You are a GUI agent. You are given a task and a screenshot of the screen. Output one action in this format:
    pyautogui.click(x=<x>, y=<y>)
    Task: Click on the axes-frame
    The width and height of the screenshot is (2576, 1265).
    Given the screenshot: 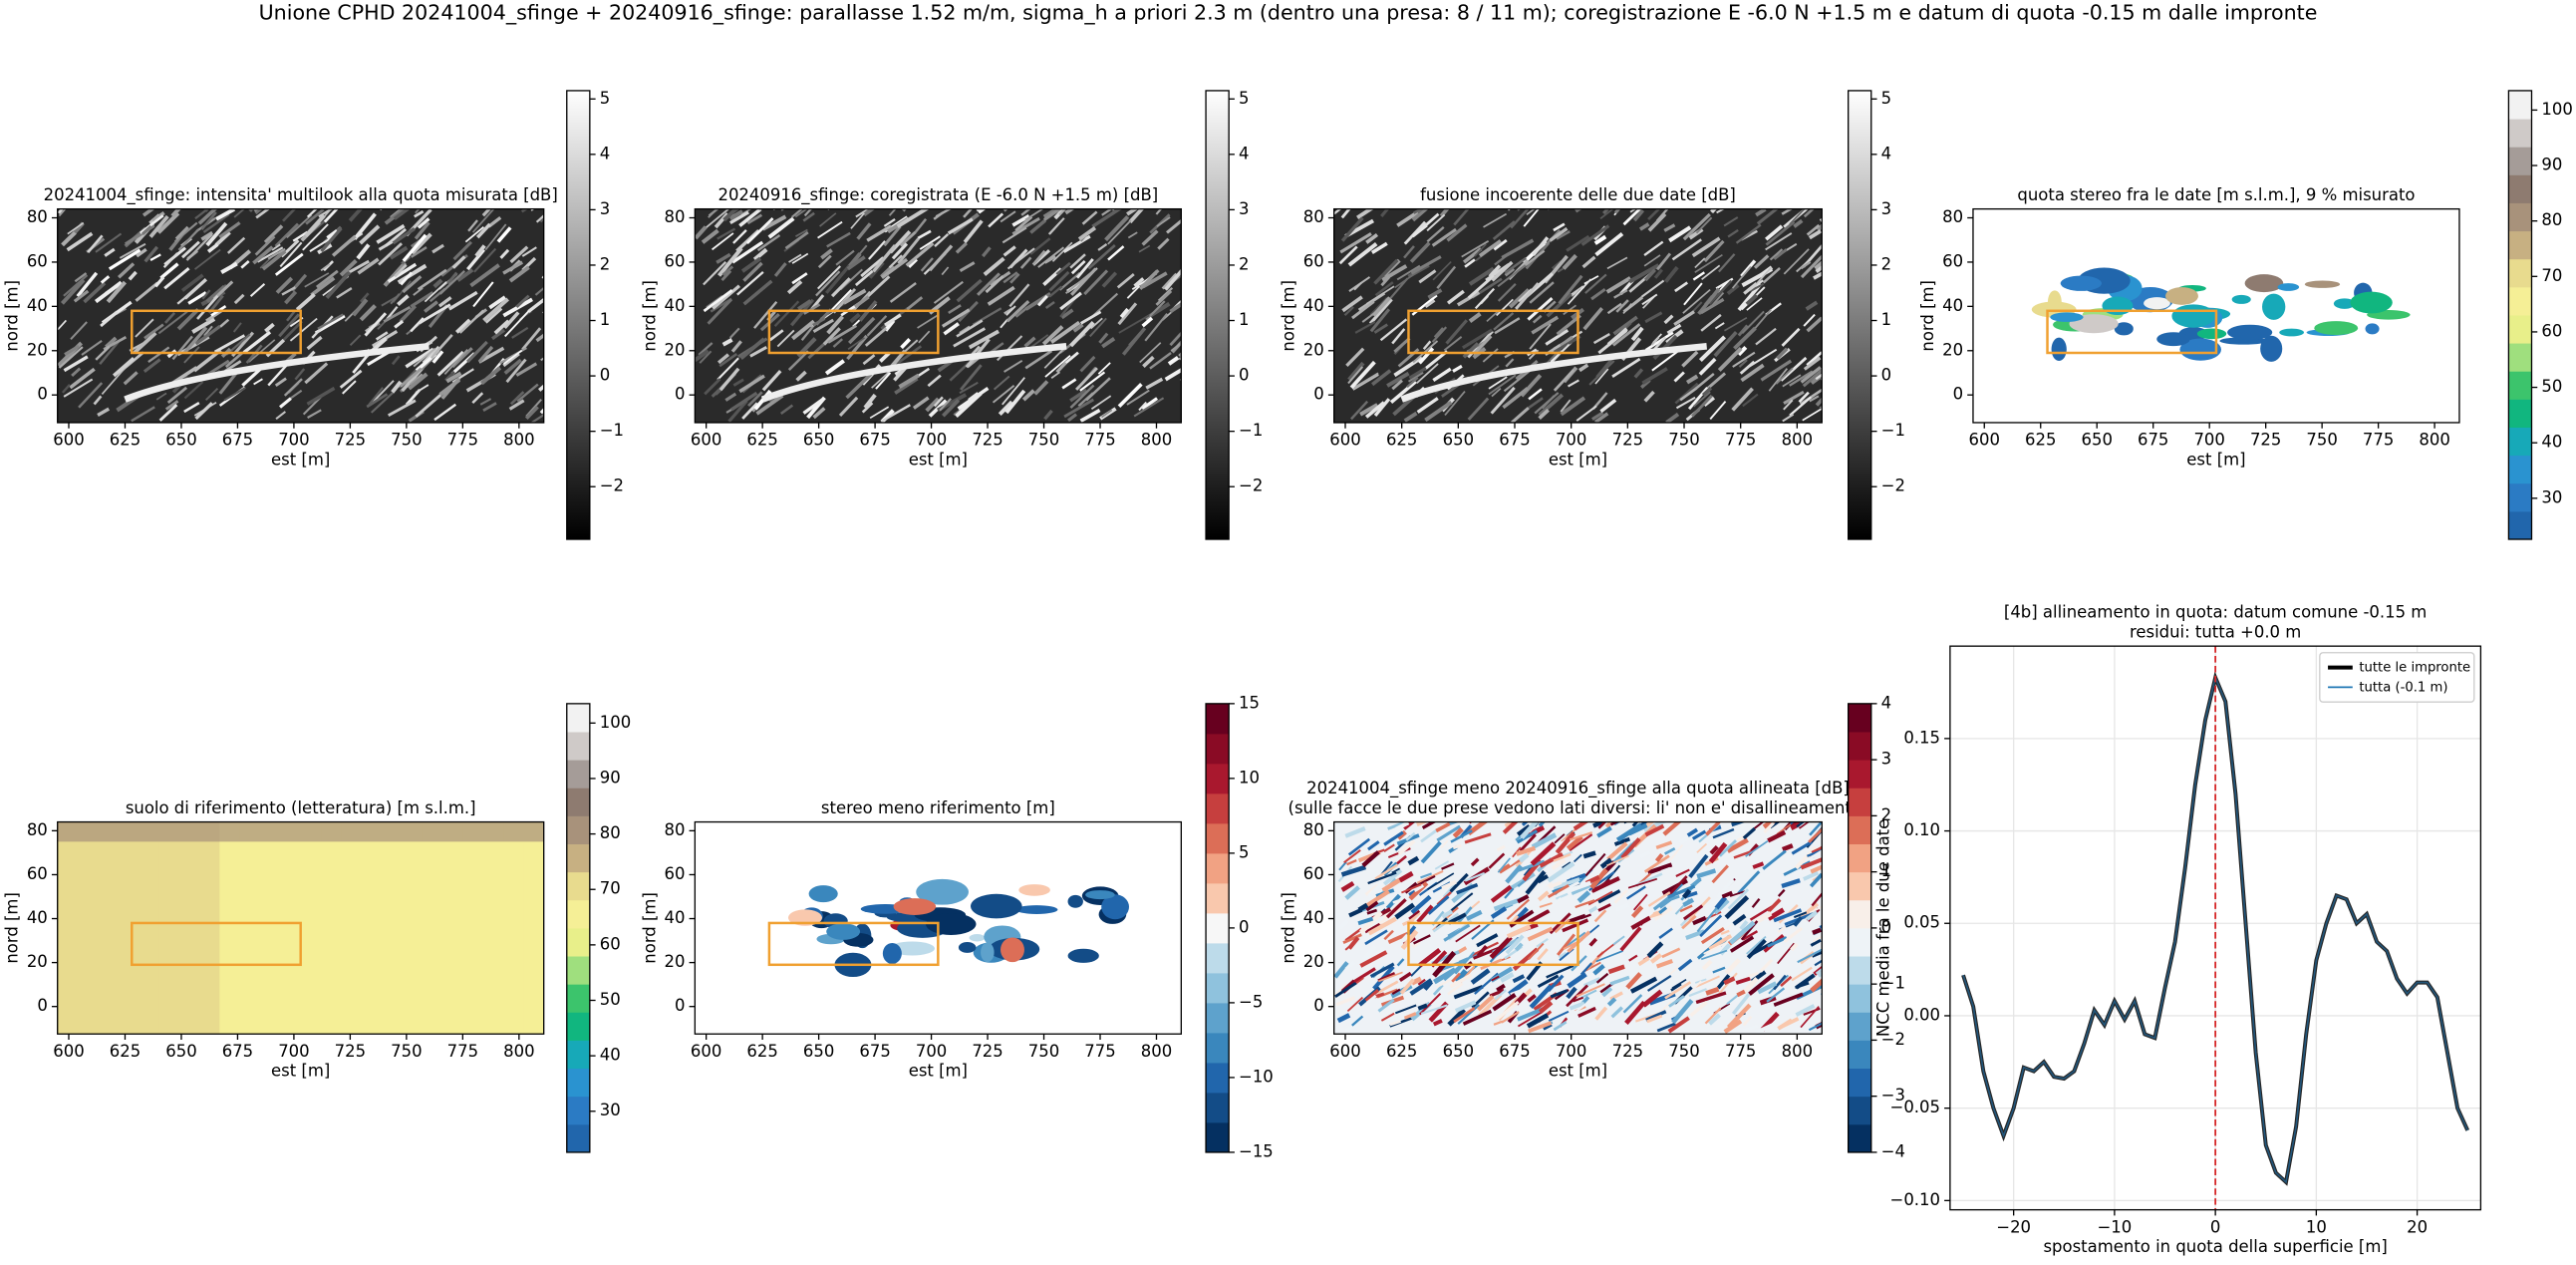 What is the action you would take?
    pyautogui.click(x=1578, y=927)
    